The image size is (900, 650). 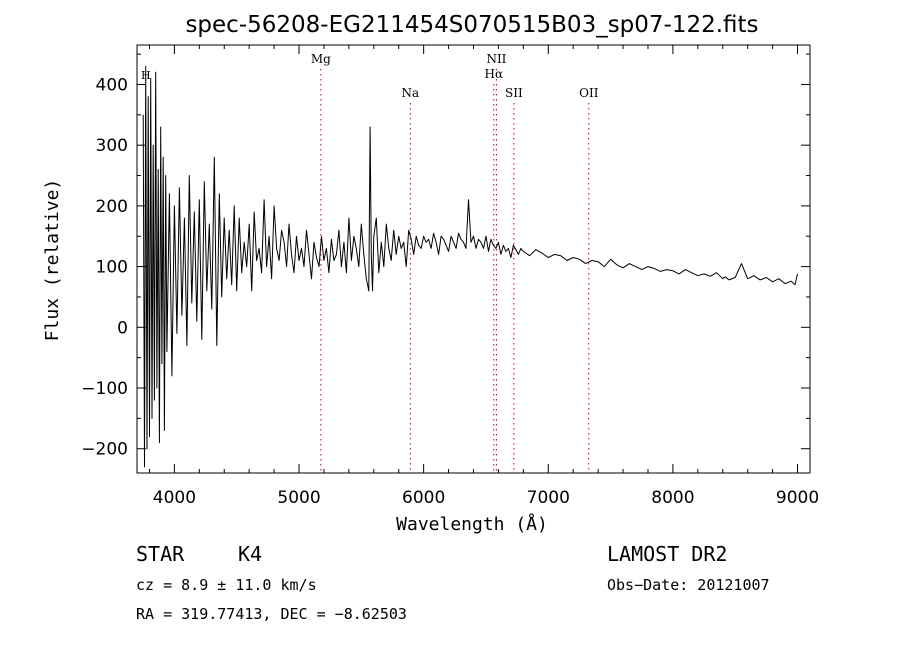 I want to click on spectral-line-label: NII, so click(x=496, y=59).